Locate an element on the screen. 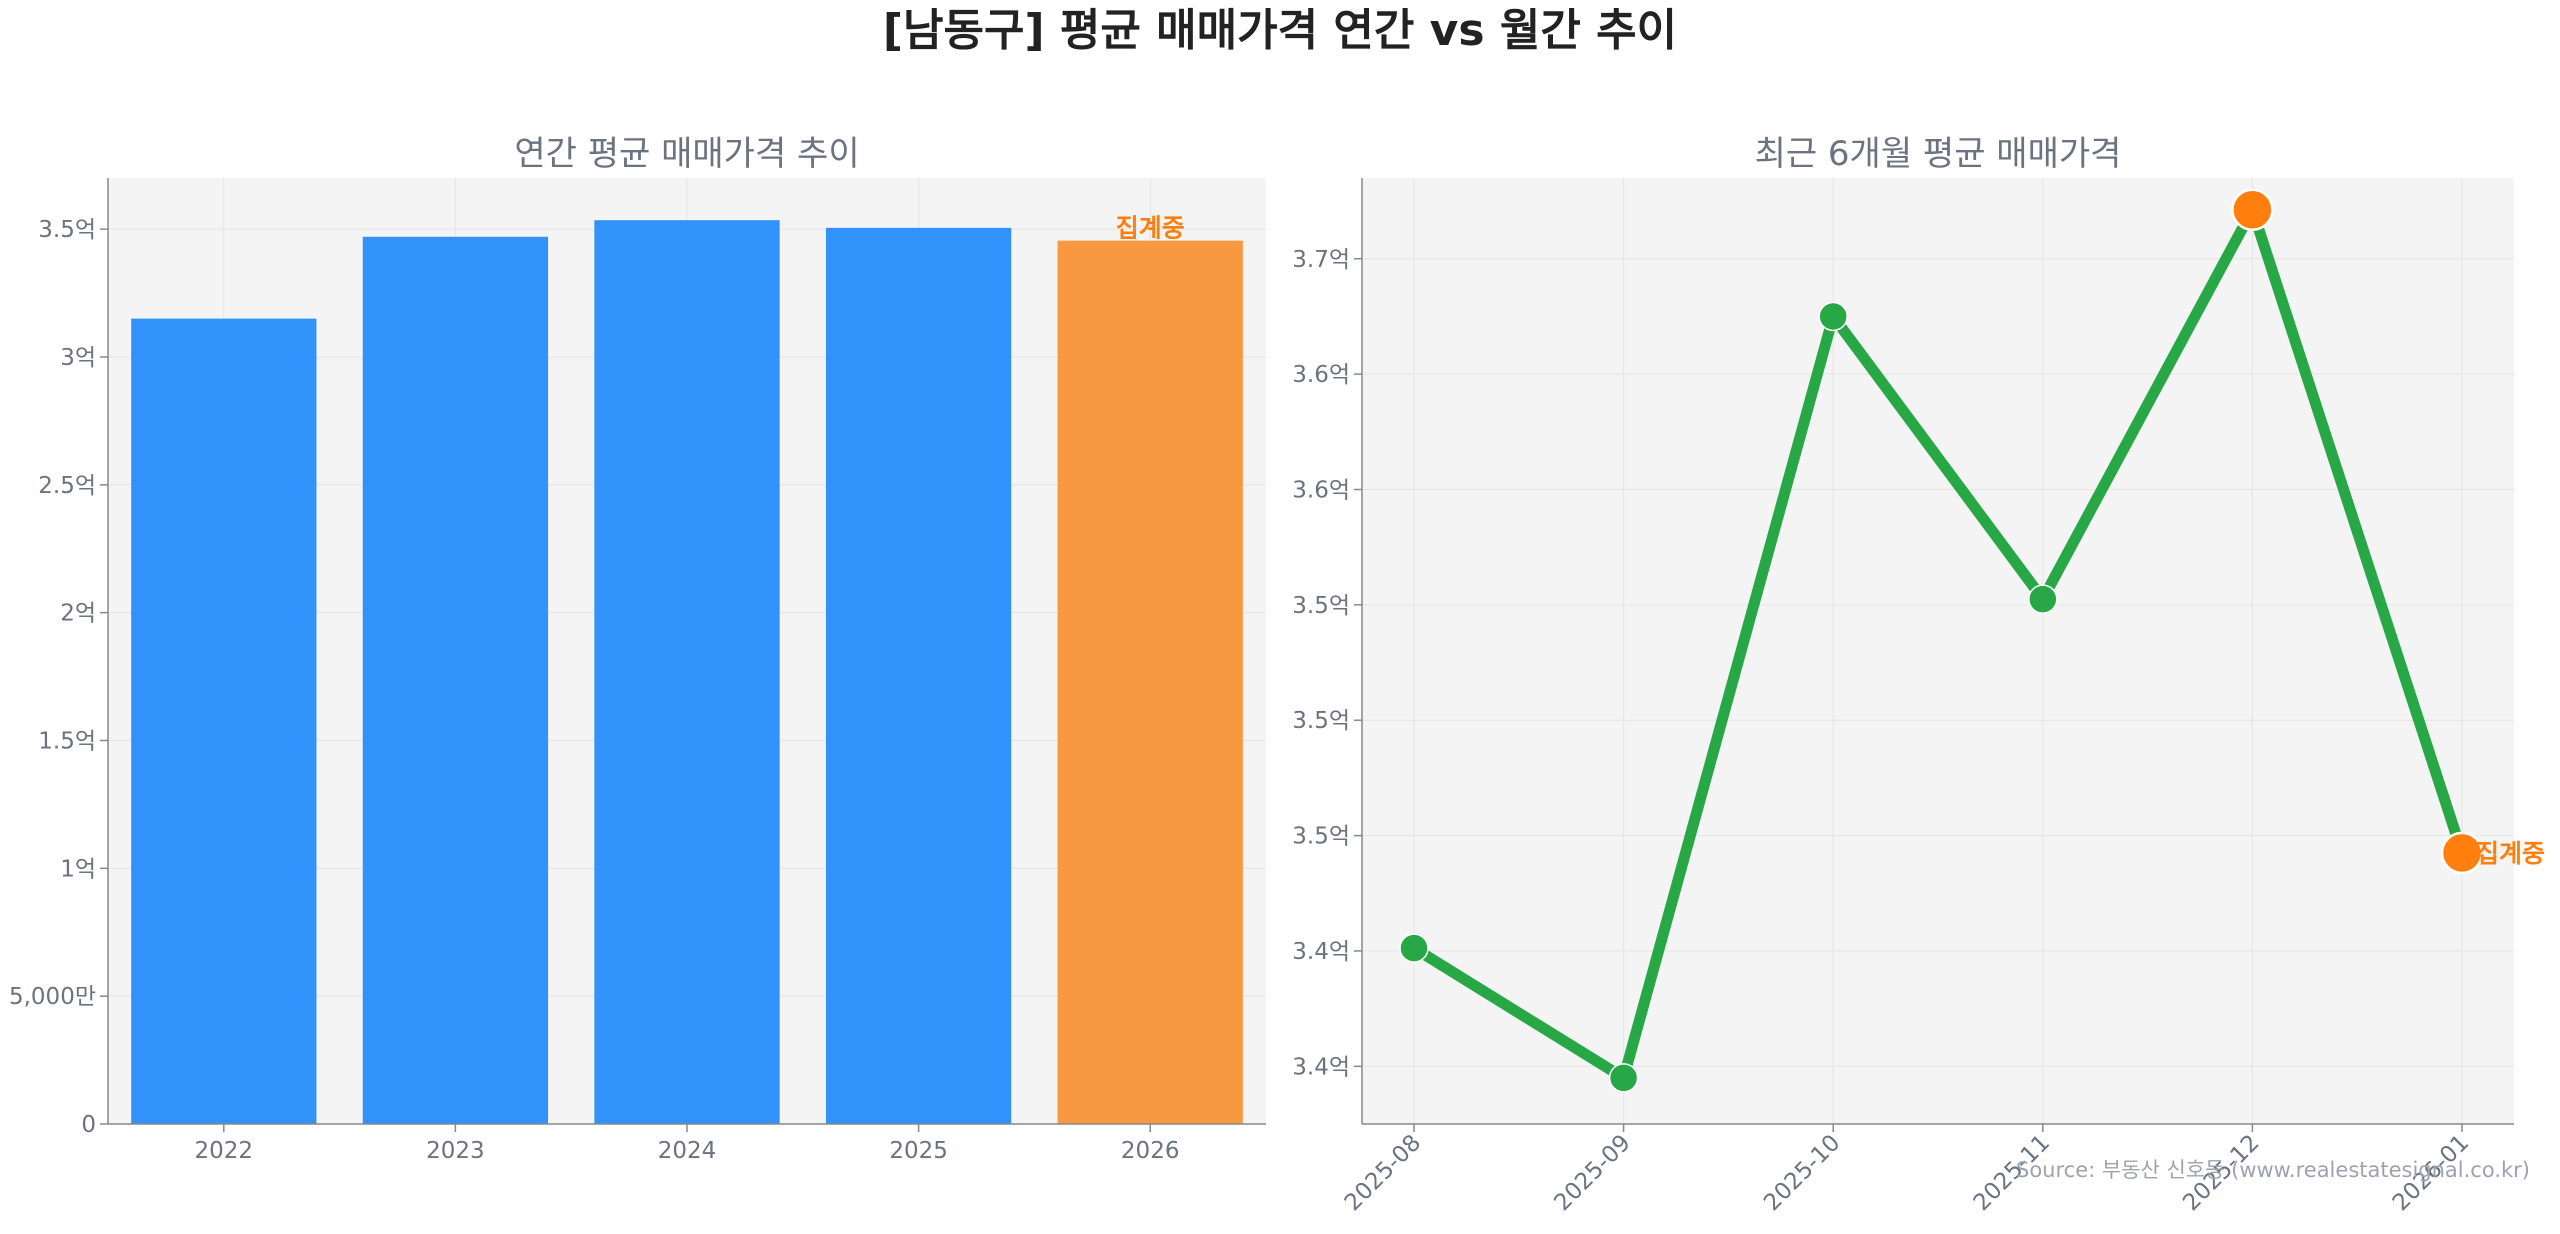 The height and width of the screenshot is (1234, 2560). y-tick-label: 5,000만 is located at coordinates (52, 997).